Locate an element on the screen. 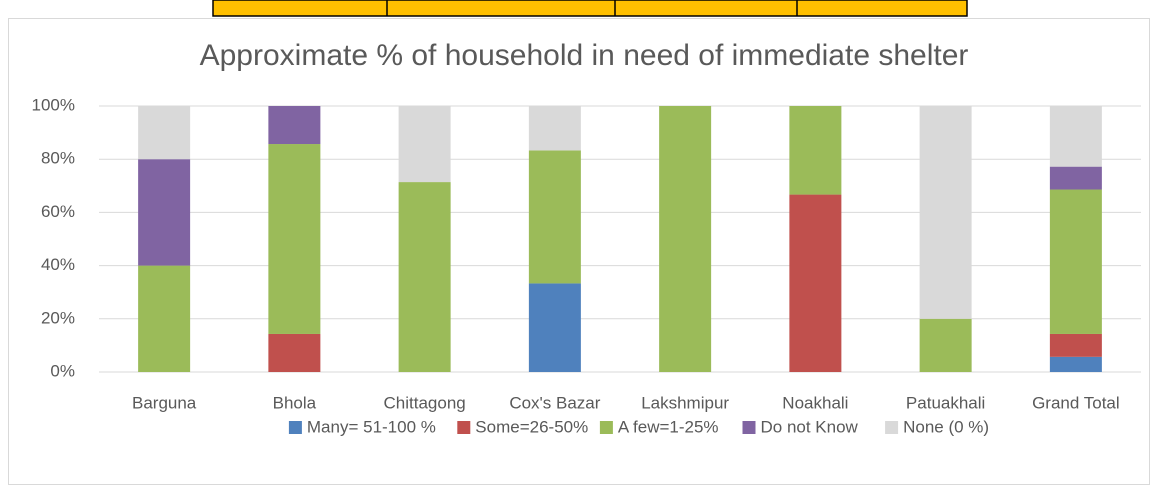 The width and height of the screenshot is (1159, 496). table-cells is located at coordinates (590, 8).